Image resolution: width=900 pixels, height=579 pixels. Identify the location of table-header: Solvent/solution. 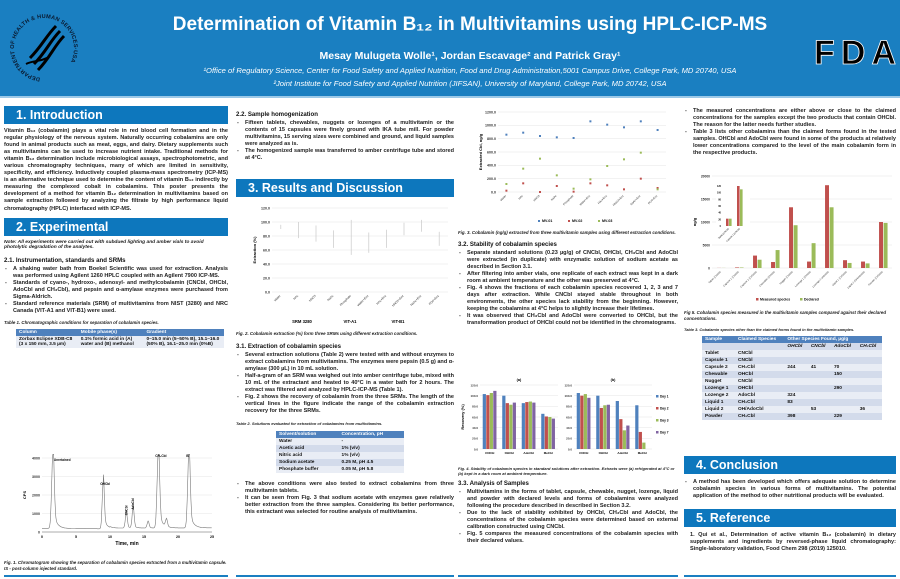
(307, 434).